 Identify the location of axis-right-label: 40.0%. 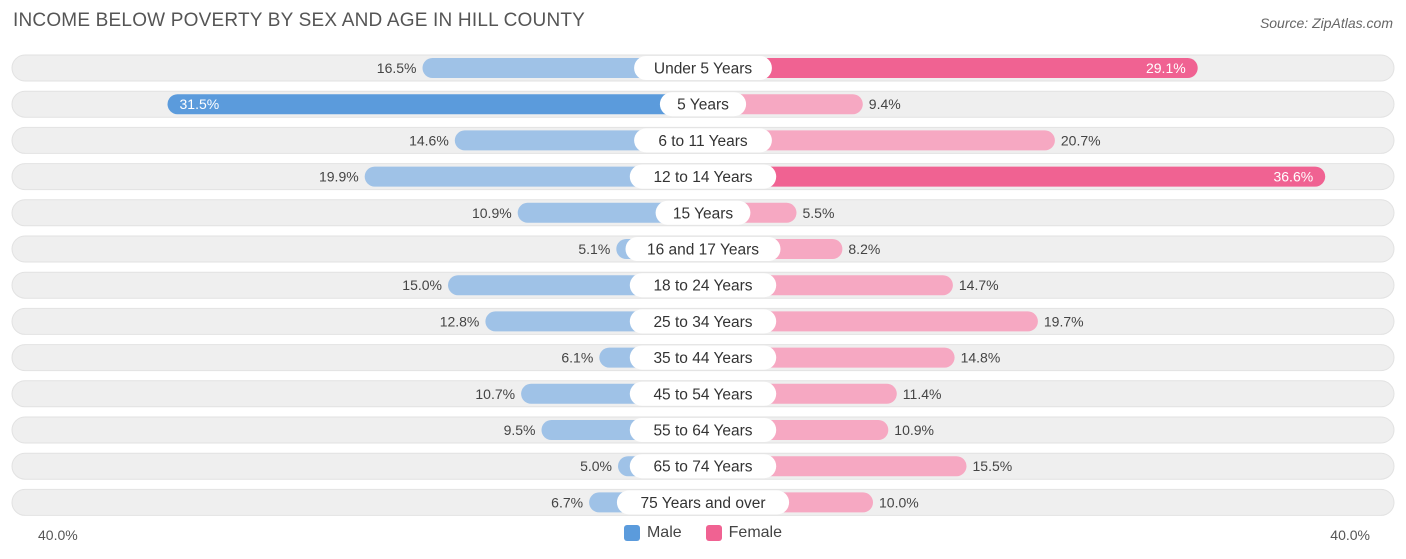
(1350, 535).